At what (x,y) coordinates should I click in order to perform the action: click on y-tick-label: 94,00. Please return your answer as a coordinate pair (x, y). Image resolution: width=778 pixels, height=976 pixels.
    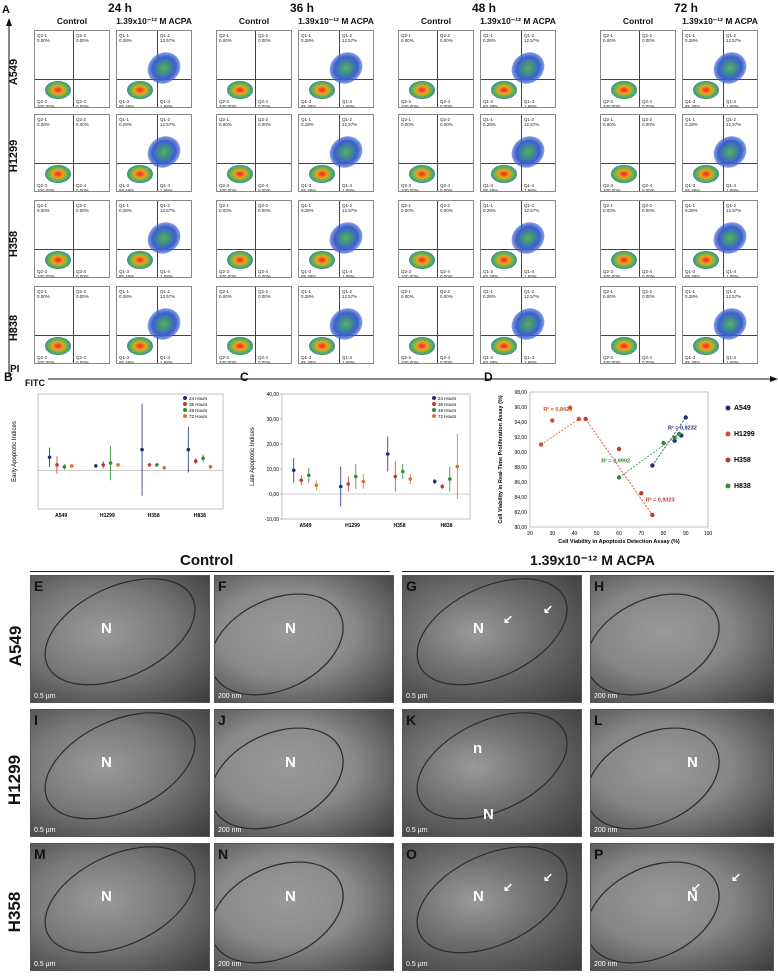
    Looking at the image, I should click on (520, 423).